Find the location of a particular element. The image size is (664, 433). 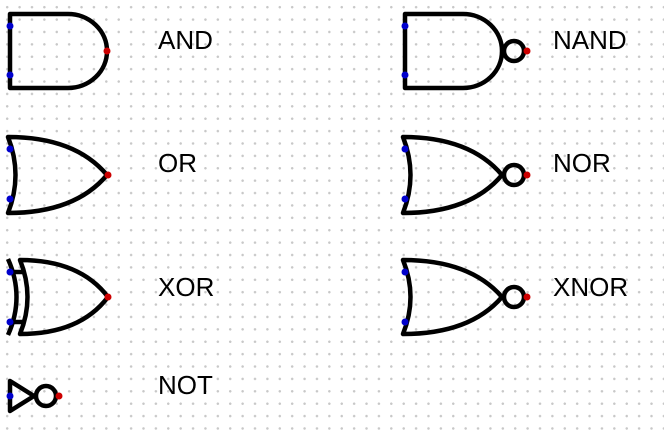

and-input-pin-b is located at coordinates (10, 75).